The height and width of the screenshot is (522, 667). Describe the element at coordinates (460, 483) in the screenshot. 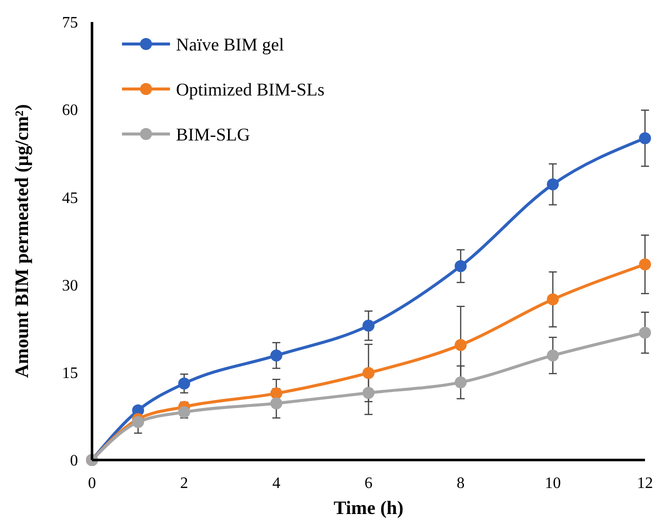

I see `x-tick-label: 8` at that location.